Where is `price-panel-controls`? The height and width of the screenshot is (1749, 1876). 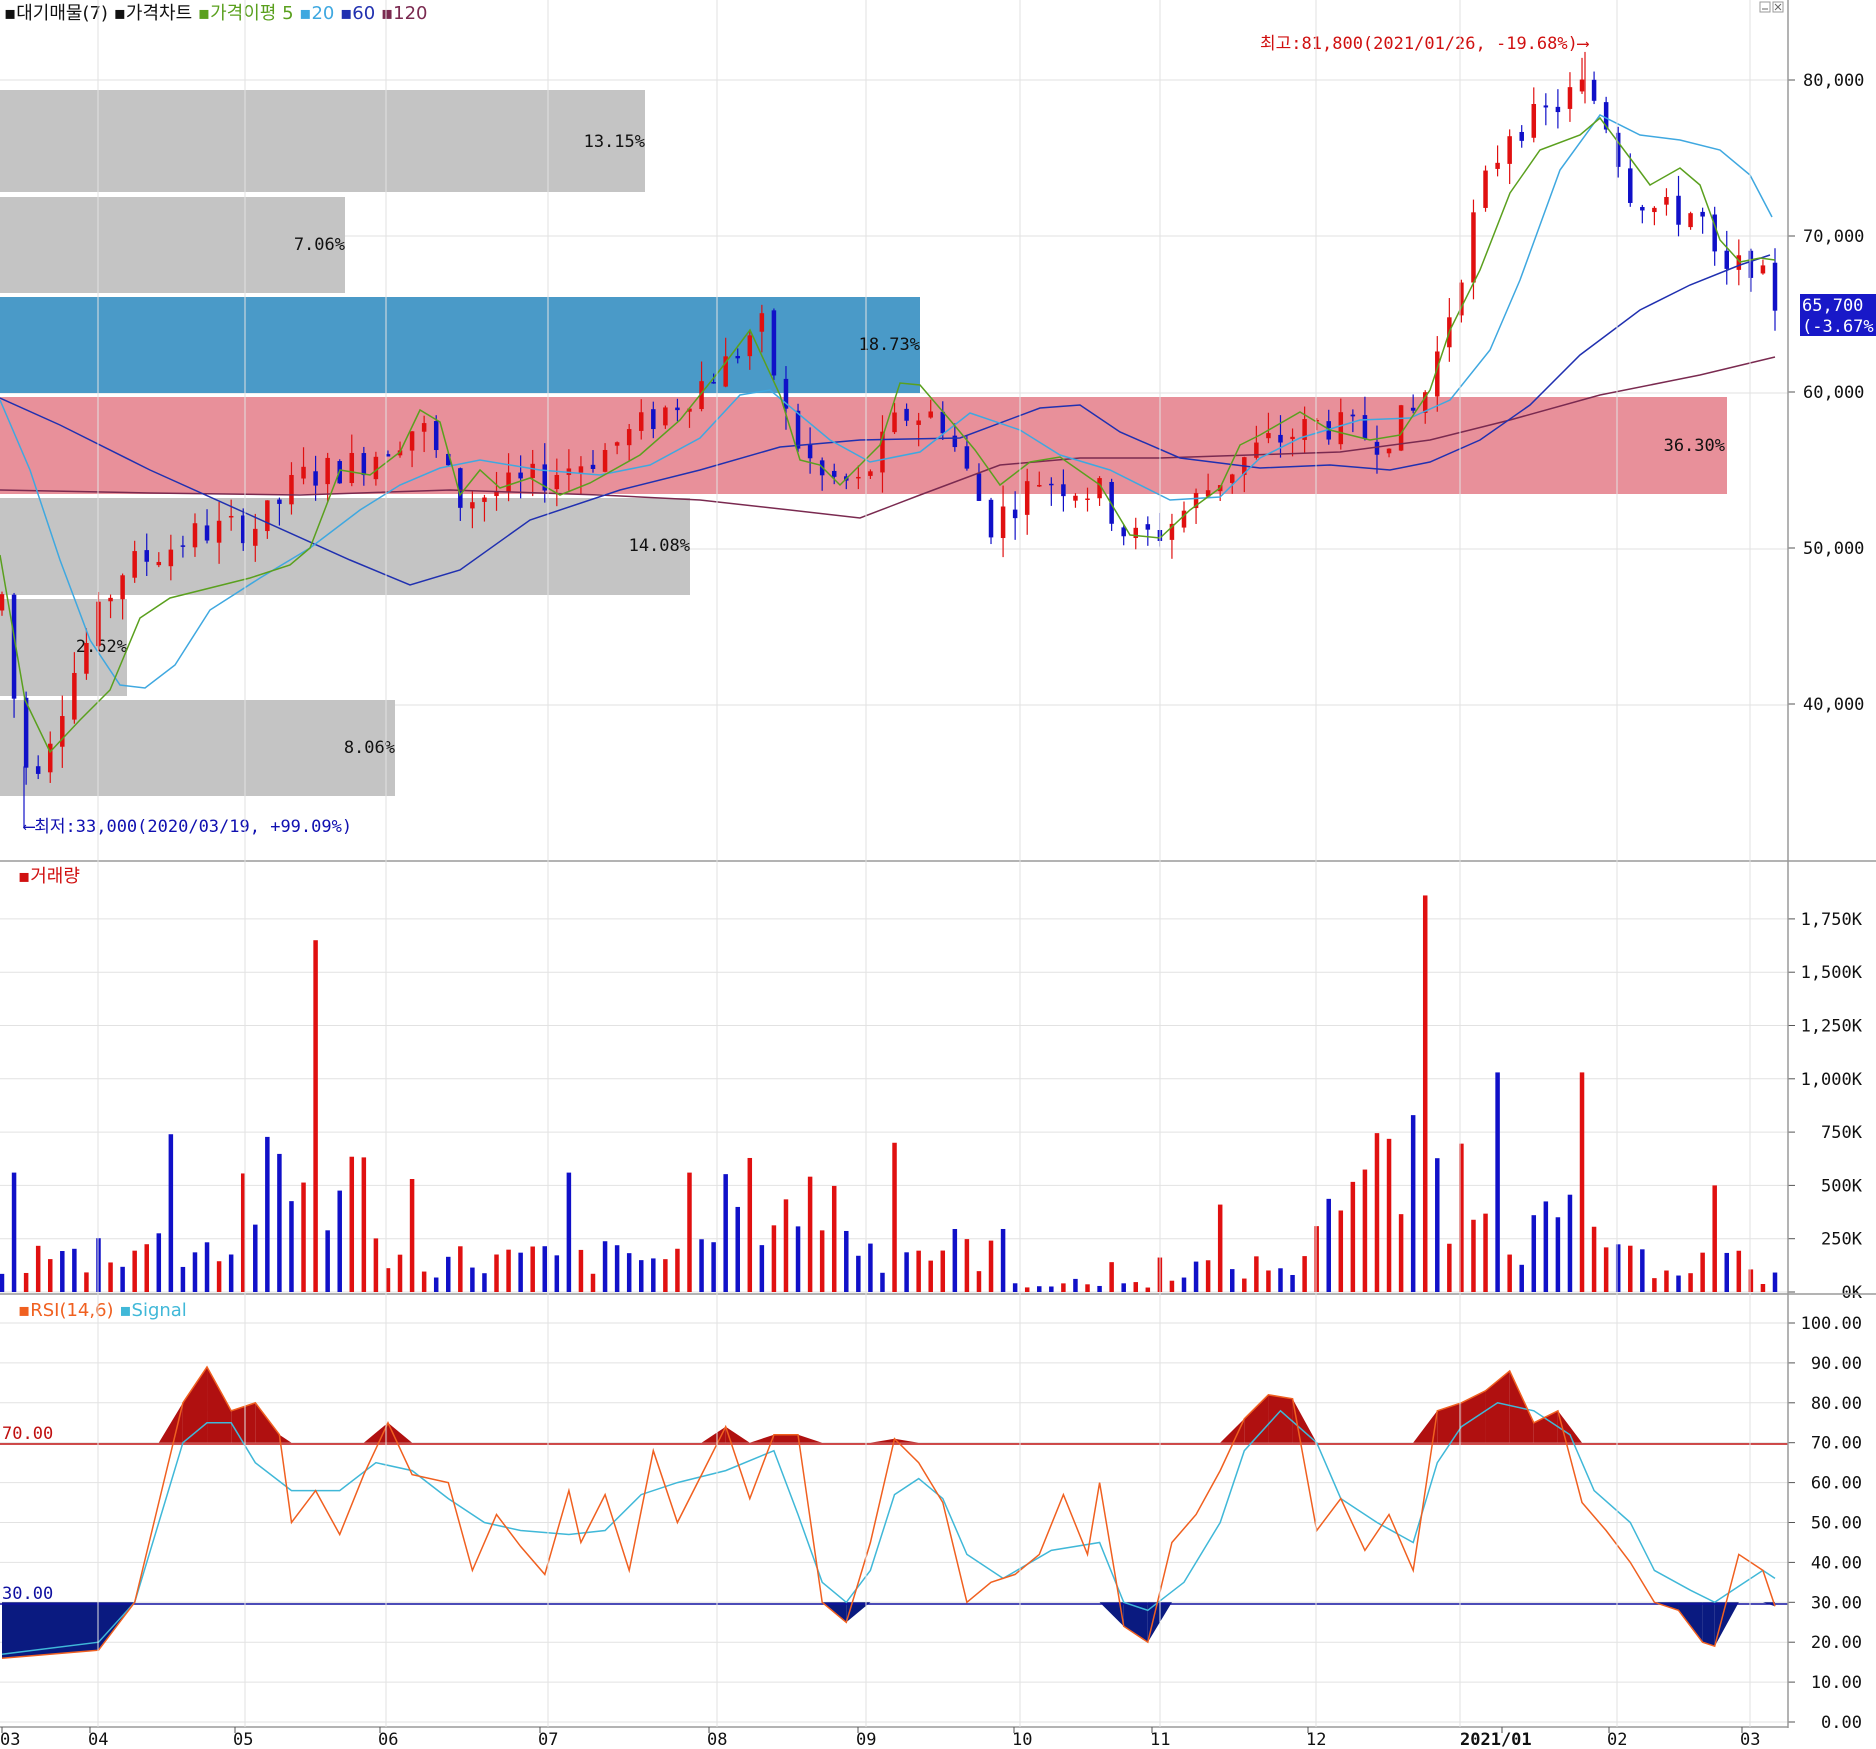
price-panel-controls is located at coordinates (1771, 7).